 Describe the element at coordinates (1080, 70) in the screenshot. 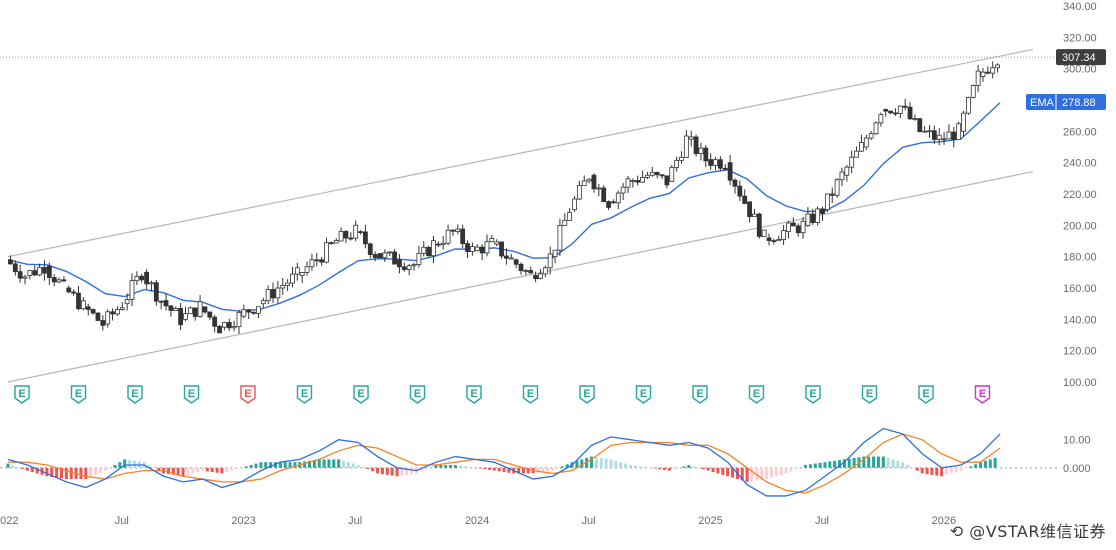

I see `price-tick-label: 300.00` at that location.